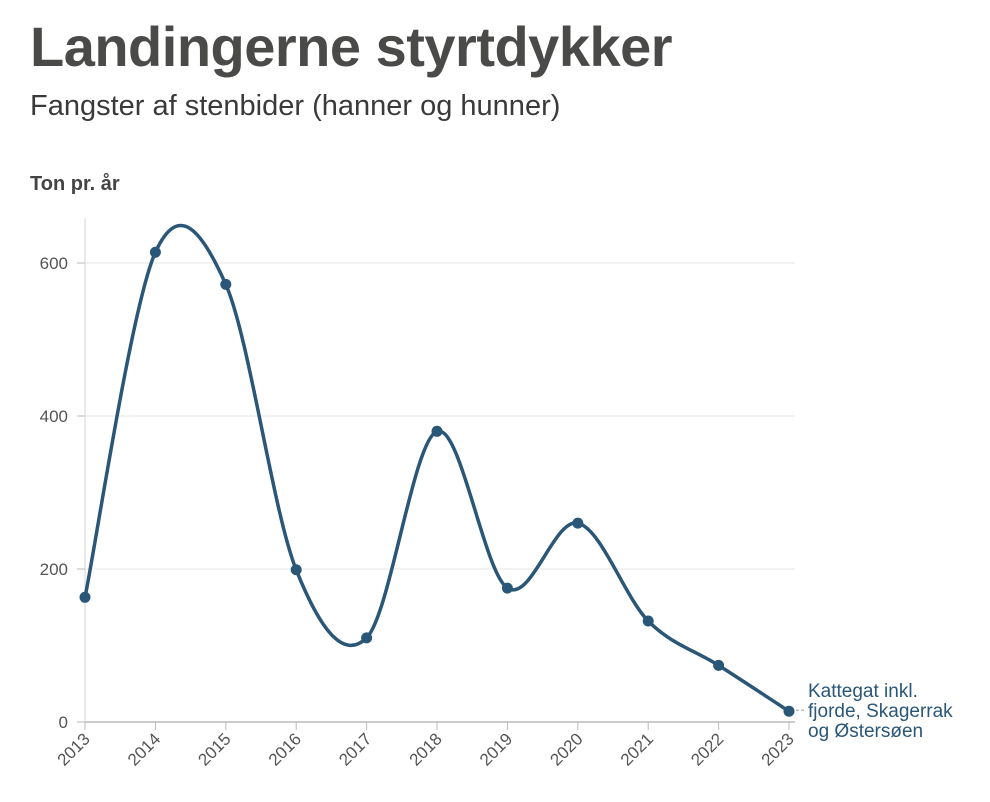  I want to click on data-point-2021, so click(648, 621).